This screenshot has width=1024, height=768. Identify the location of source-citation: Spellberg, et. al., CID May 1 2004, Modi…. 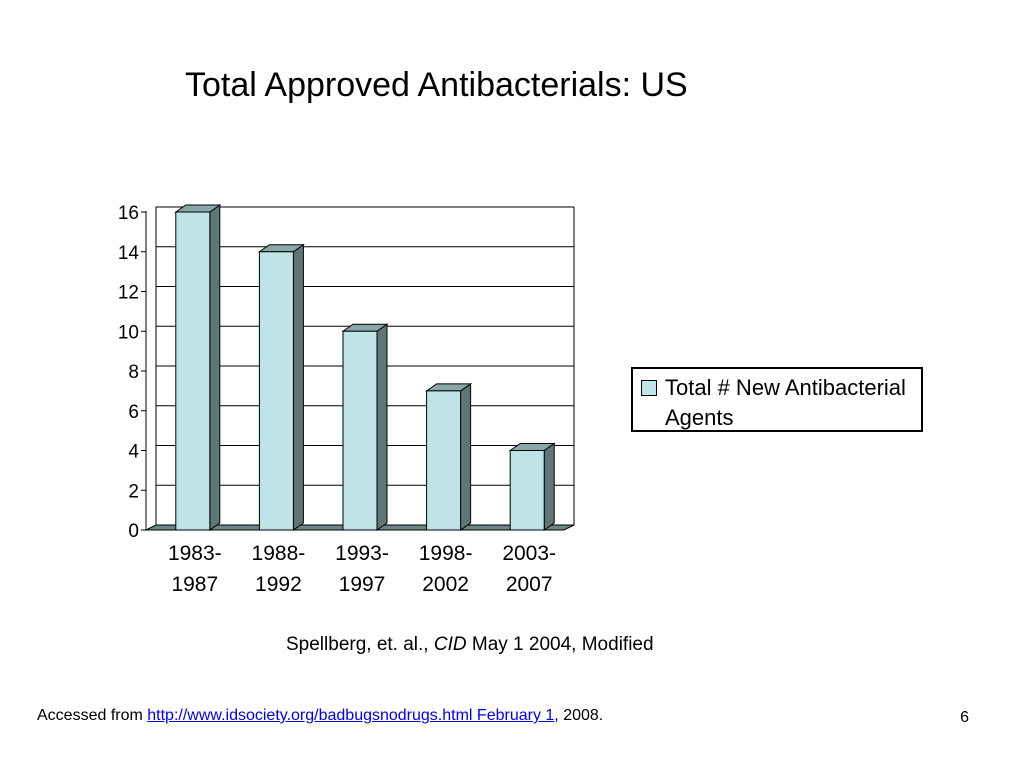
(470, 645).